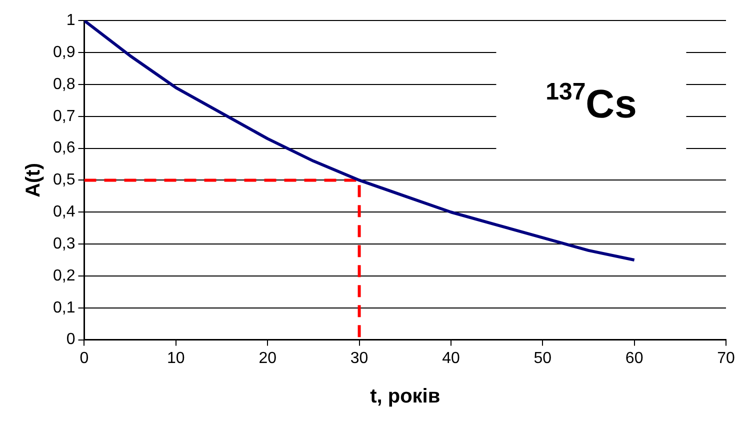  Describe the element at coordinates (64, 275) in the screenshot. I see `y-tick-label: 0,2` at that location.